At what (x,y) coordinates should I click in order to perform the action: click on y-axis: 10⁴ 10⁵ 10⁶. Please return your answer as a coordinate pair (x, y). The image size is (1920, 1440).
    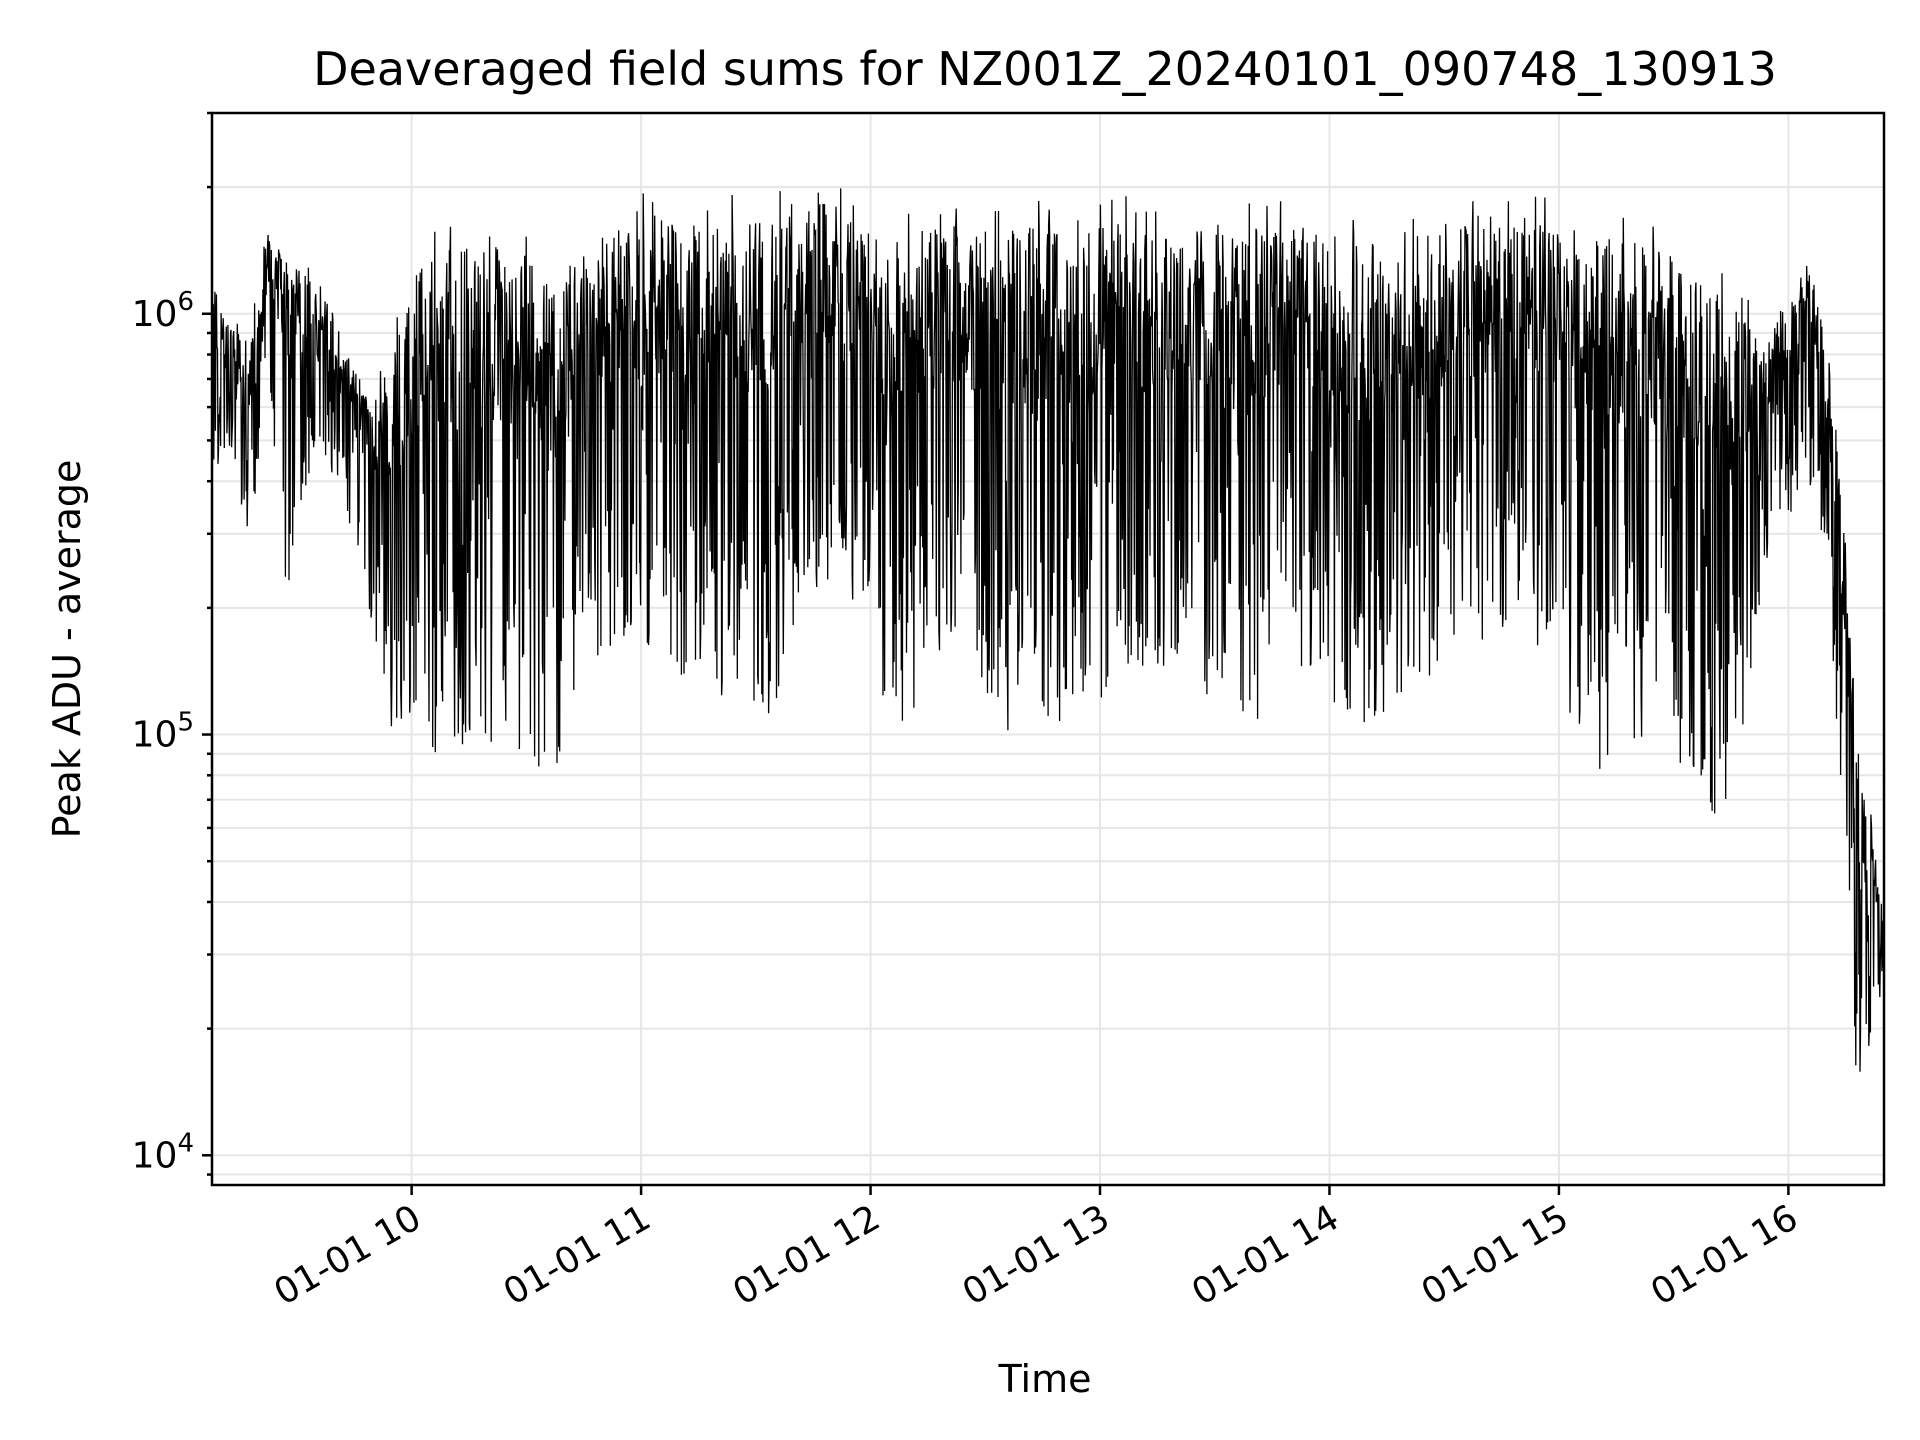
    Looking at the image, I should click on (172, 643).